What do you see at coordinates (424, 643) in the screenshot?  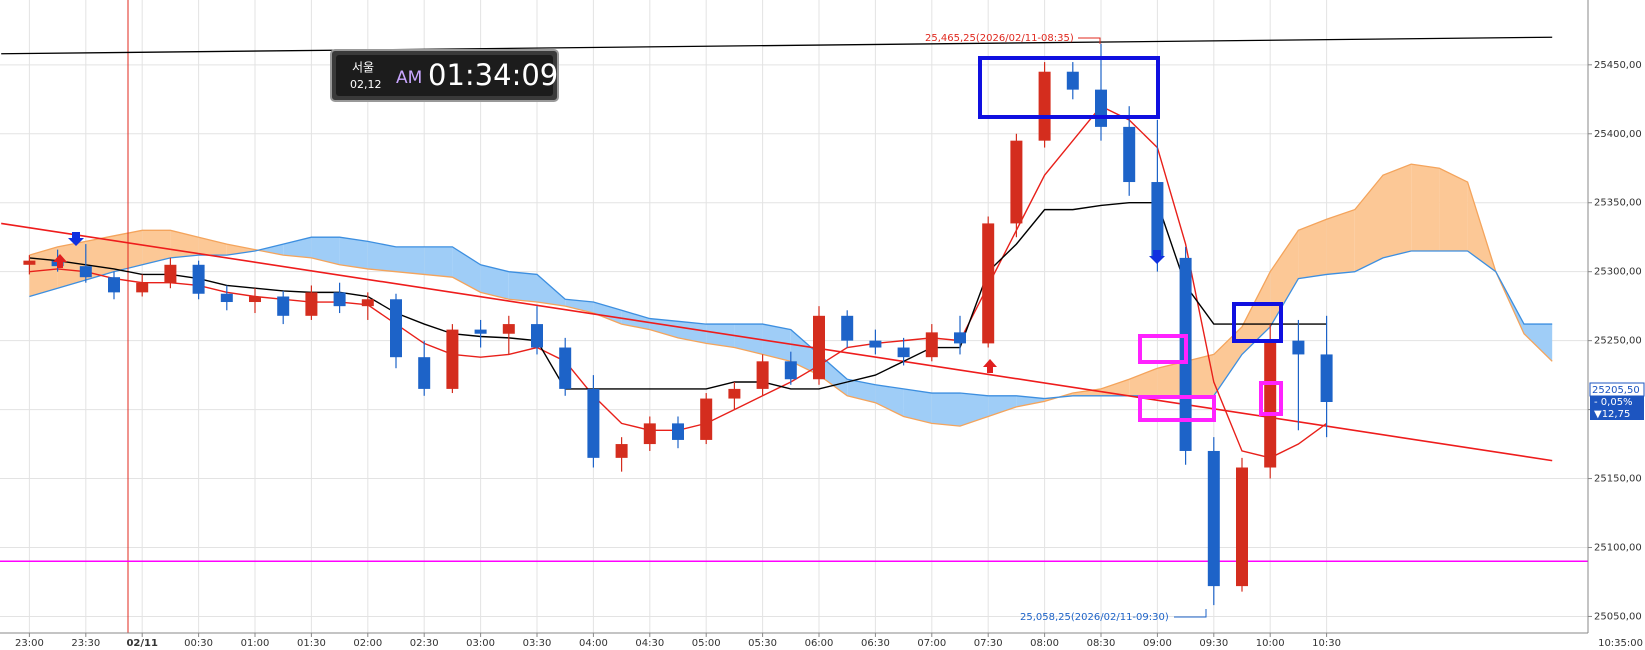 I see `x-tick-label: 02:30` at bounding box center [424, 643].